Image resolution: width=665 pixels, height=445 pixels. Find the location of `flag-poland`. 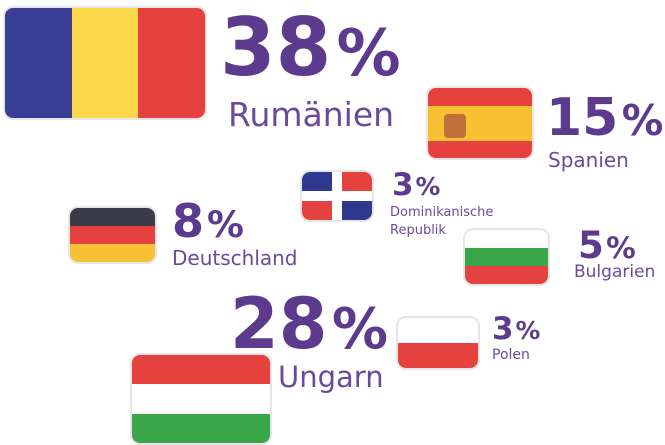

flag-poland is located at coordinates (438, 343).